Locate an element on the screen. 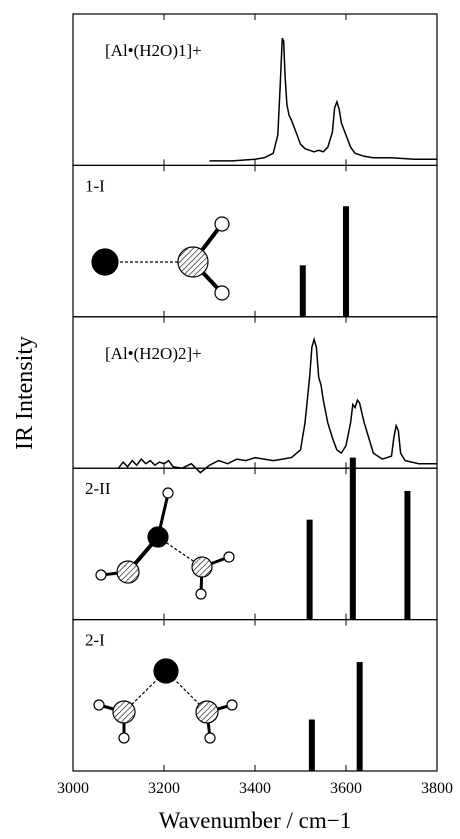 The height and width of the screenshot is (839, 460). panel-label: 2-I is located at coordinates (95, 640).